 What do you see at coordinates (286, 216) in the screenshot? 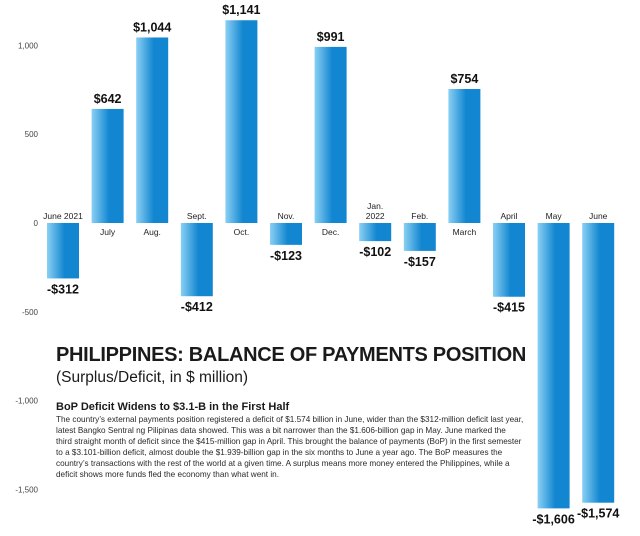
I see `category-label: Nov.` at bounding box center [286, 216].